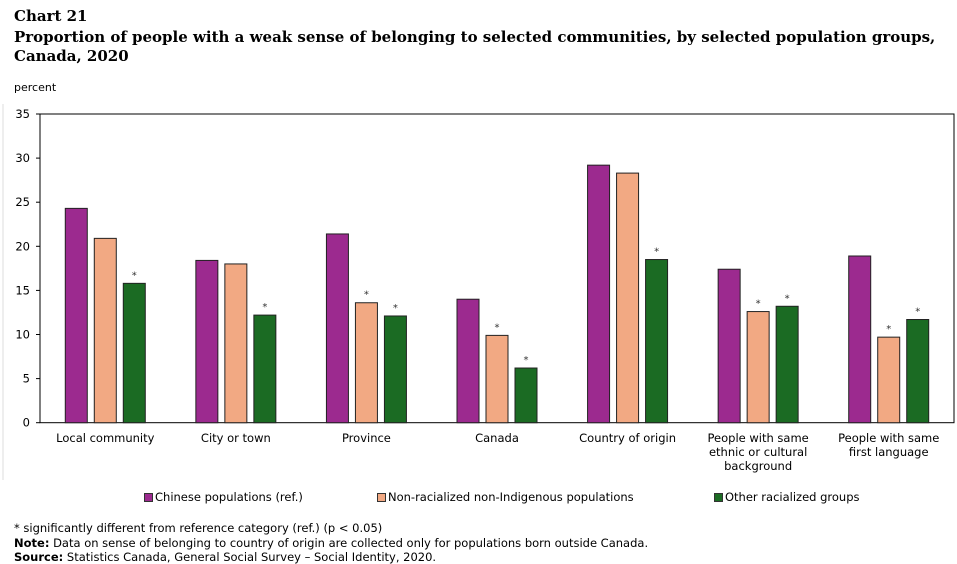  I want to click on source-label: Source:, so click(39, 557).